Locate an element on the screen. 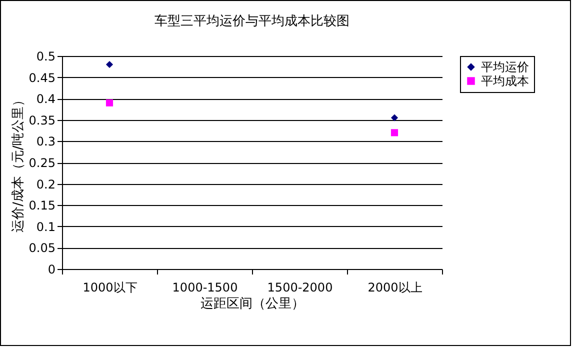 The width and height of the screenshot is (573, 348). y-axis-title: 运价/成本（元/吨公里） is located at coordinates (18, 163).